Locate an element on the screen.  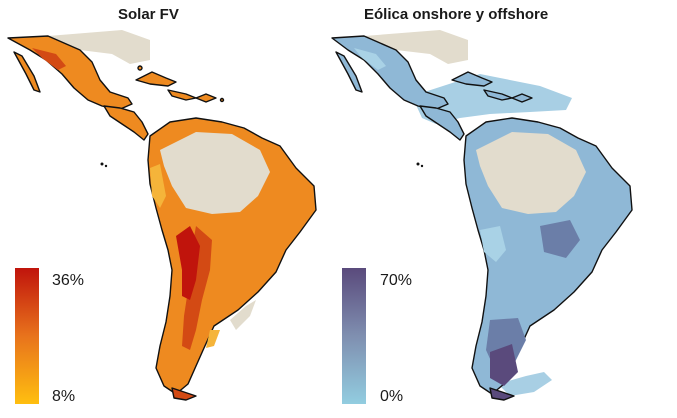
solar-legend-max: 36% is located at coordinates (68, 280).